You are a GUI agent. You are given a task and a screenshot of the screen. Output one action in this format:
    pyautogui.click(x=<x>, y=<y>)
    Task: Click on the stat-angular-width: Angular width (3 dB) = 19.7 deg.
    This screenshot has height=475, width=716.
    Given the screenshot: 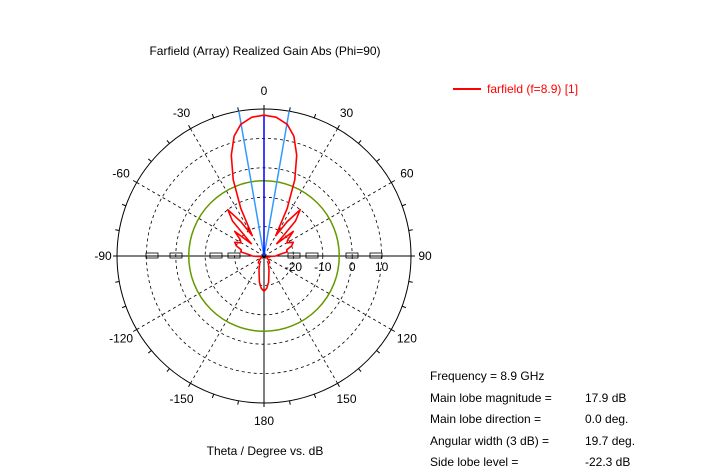 What is the action you would take?
    pyautogui.click(x=532, y=442)
    